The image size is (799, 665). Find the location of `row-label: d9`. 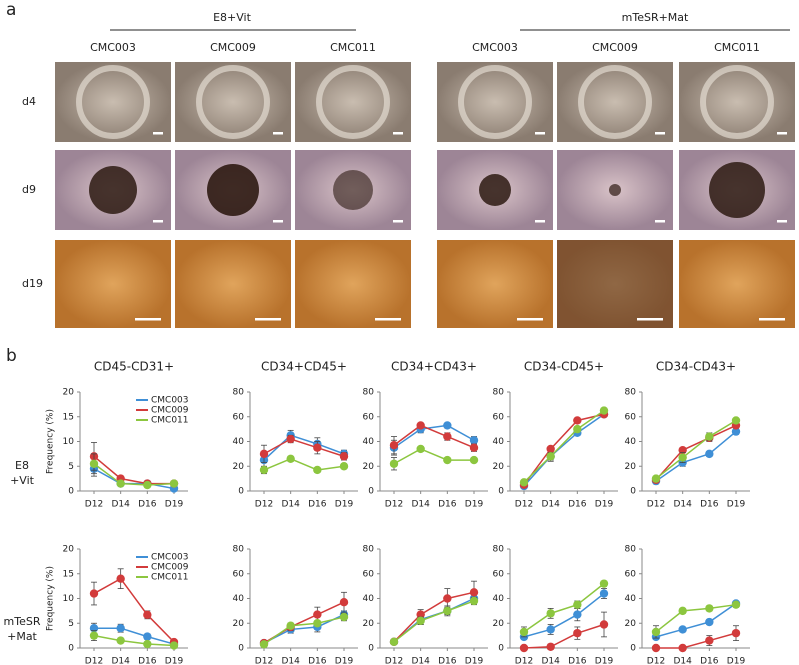

row-label: d9 is located at coordinates (29, 189).